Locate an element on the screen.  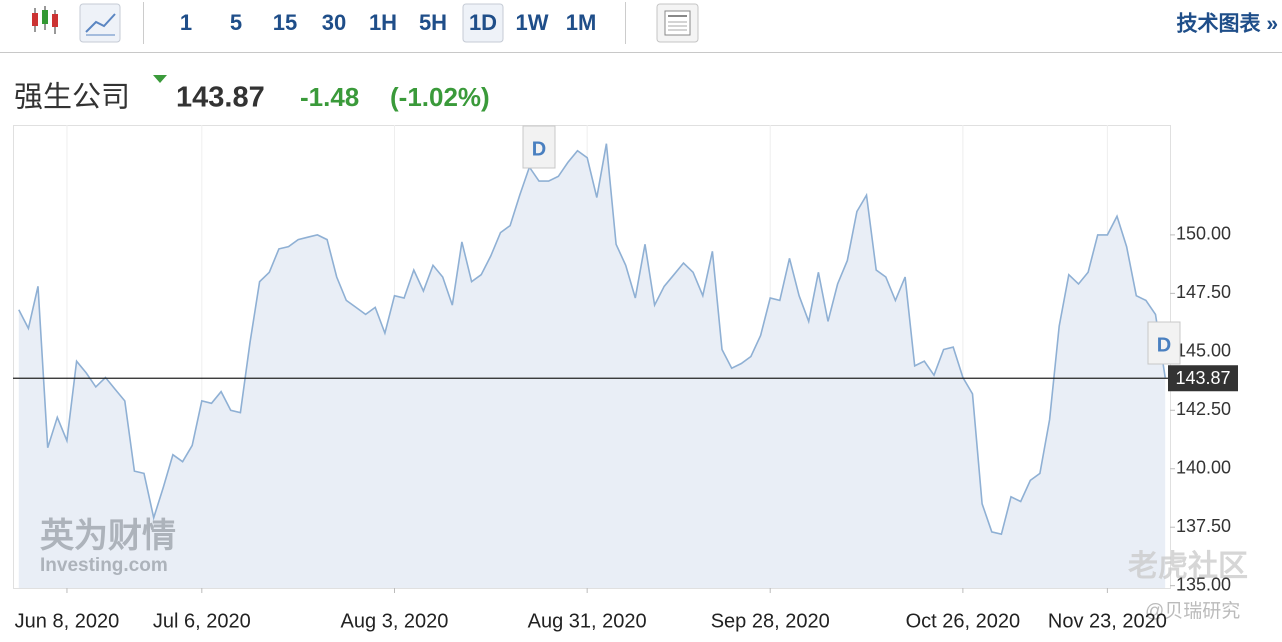
instrument-name: 强生公司 is located at coordinates (72, 97).